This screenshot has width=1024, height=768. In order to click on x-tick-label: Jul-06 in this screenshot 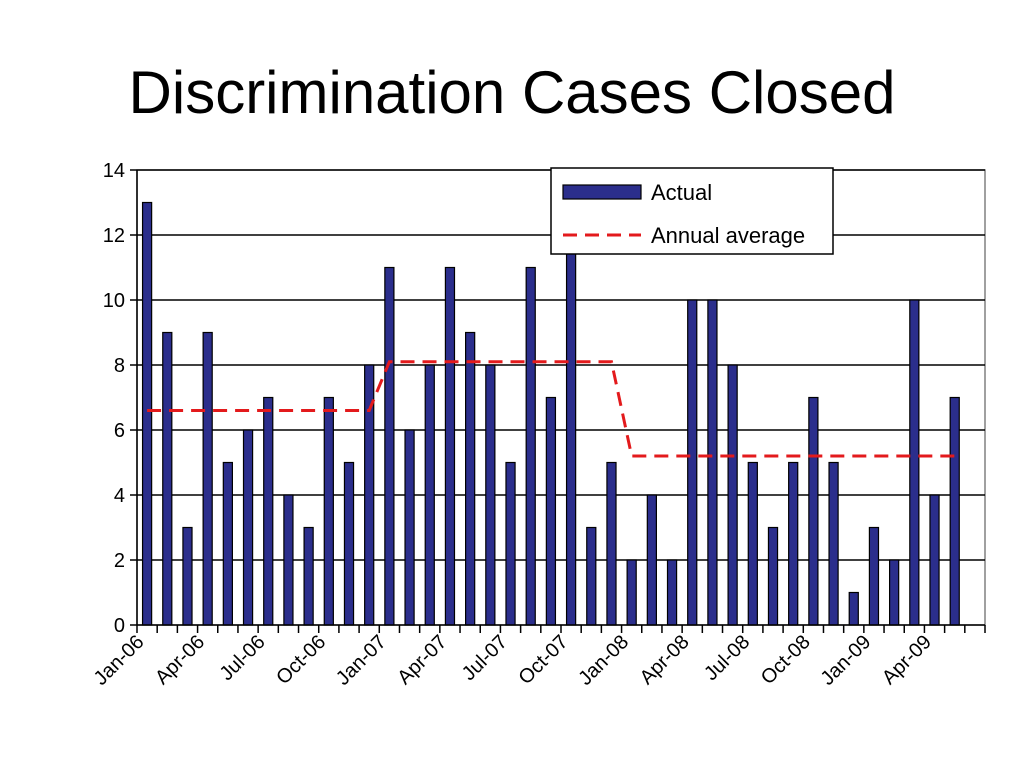, I will do `click(243, 658)`.